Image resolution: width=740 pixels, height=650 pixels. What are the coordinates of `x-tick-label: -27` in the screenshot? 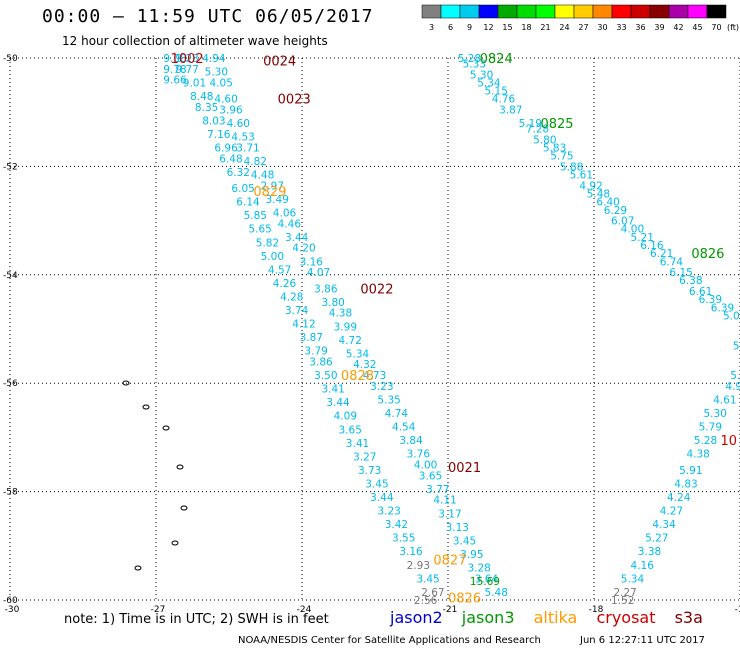 It's located at (158, 610).